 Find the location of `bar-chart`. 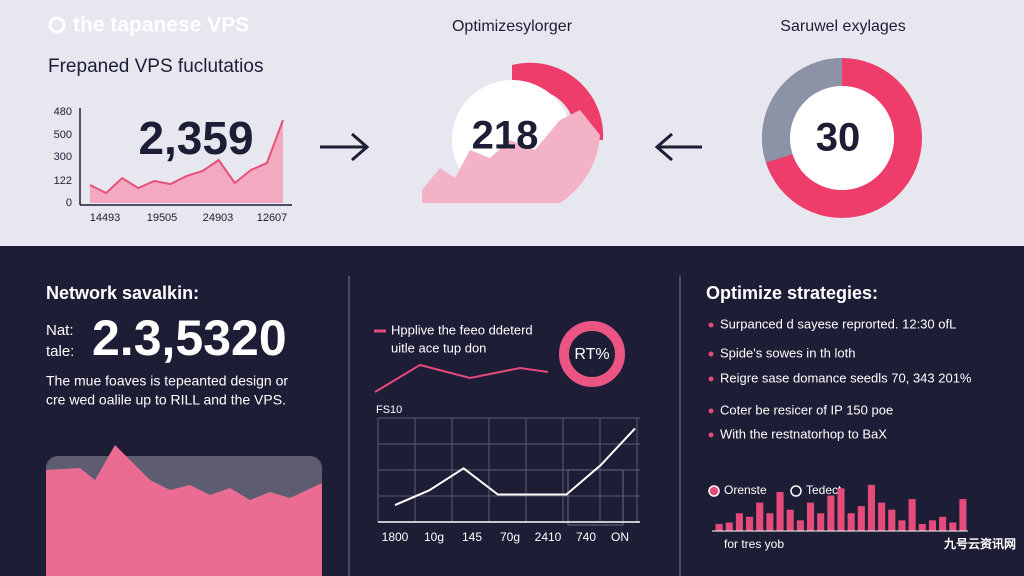

bar-chart is located at coordinates (841, 507).